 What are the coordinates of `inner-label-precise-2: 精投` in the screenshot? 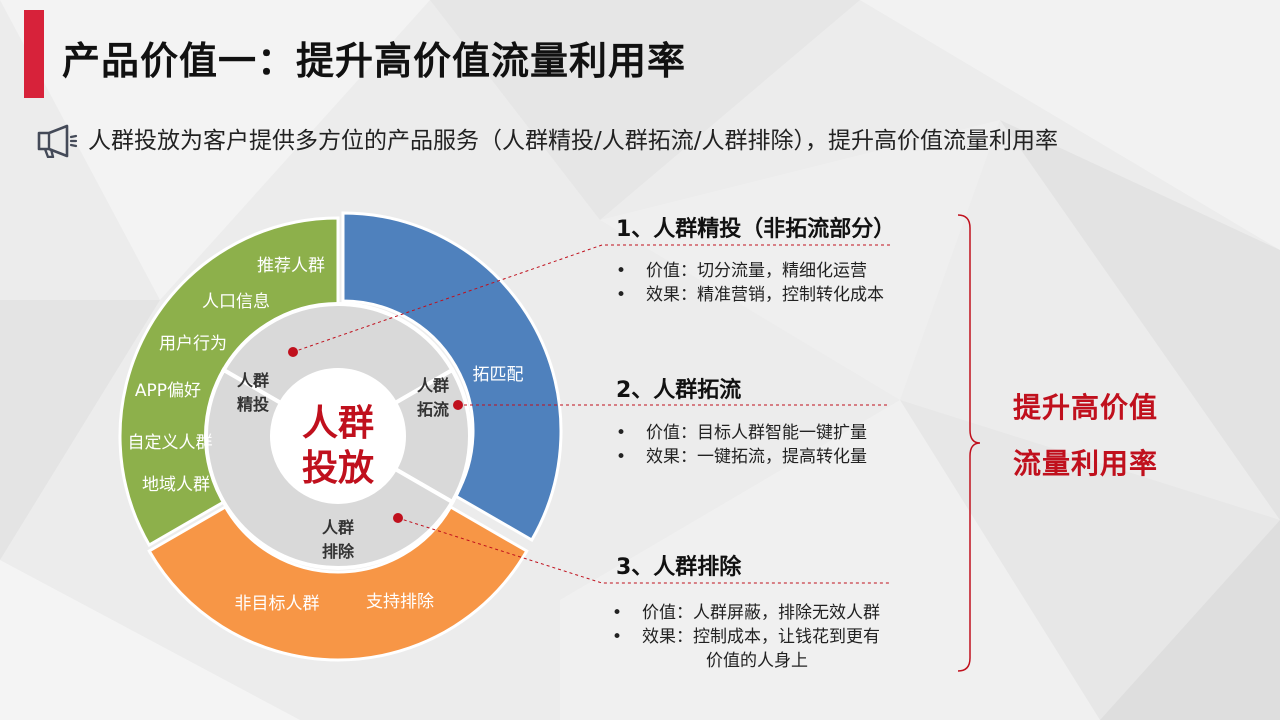 It's located at (253, 404).